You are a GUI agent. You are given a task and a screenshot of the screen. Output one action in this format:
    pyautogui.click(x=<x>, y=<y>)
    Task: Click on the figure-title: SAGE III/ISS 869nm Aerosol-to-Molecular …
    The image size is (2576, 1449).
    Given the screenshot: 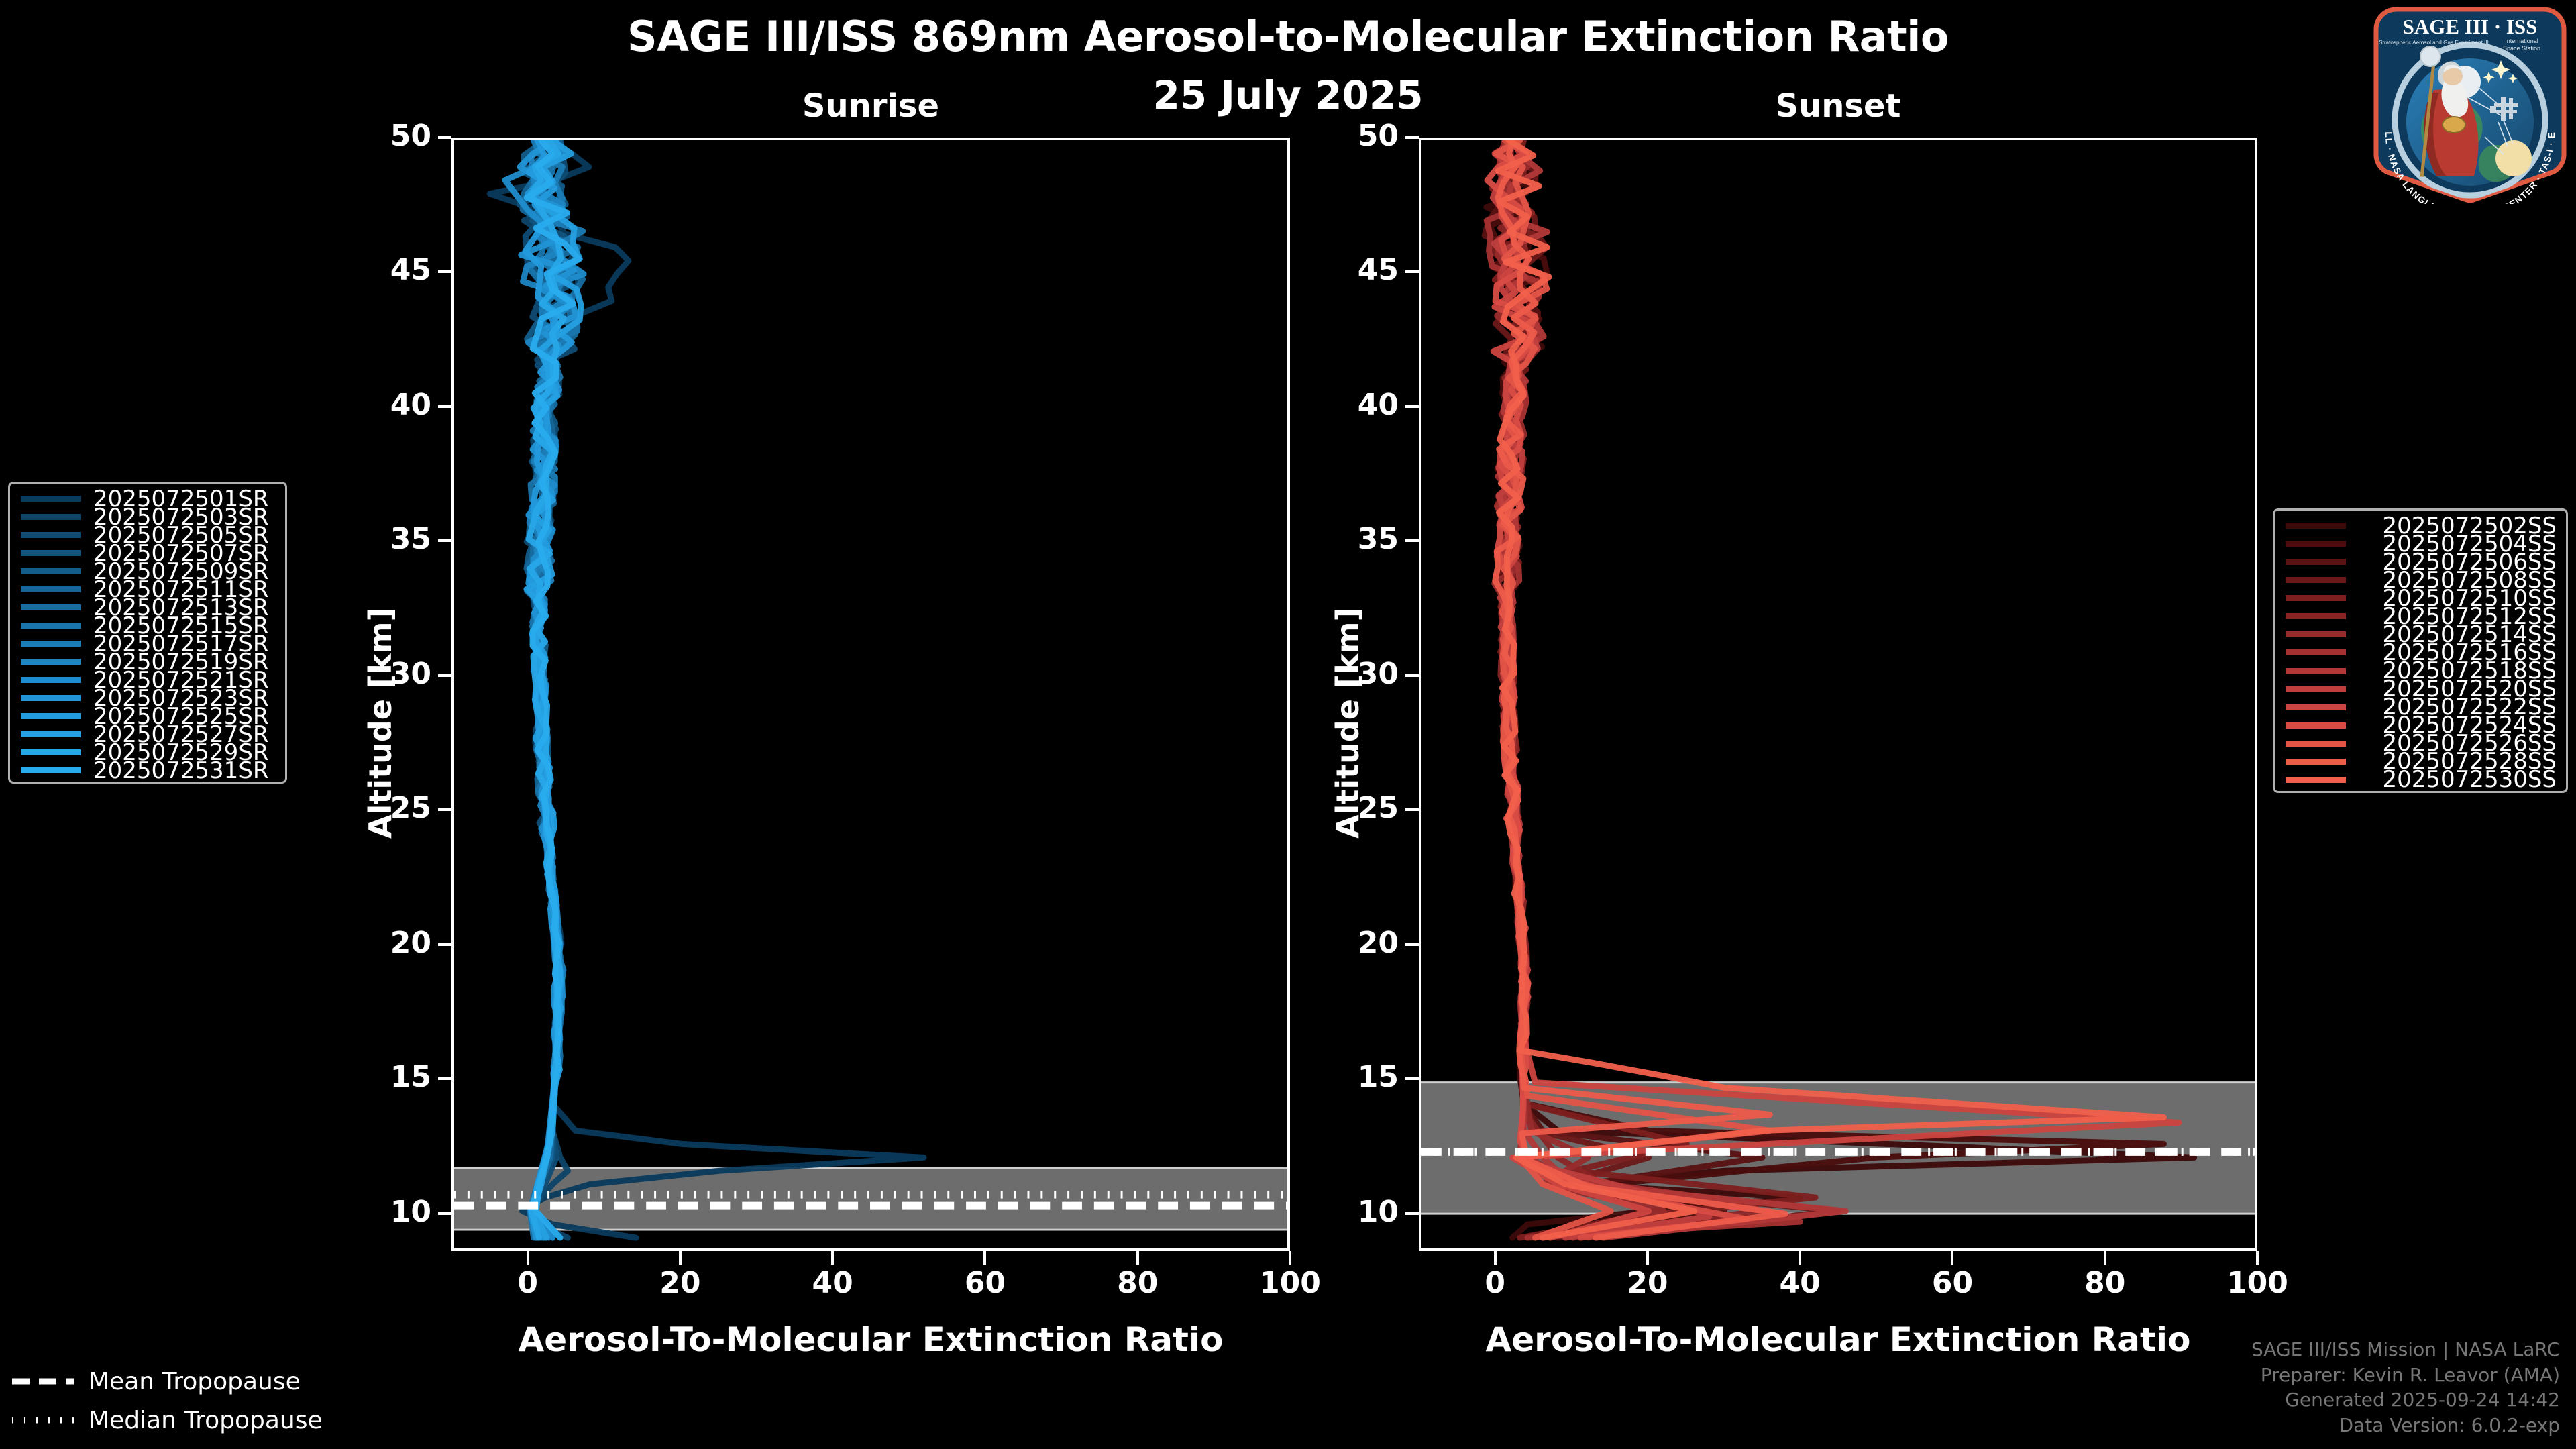 What is the action you would take?
    pyautogui.click(x=1288, y=36)
    